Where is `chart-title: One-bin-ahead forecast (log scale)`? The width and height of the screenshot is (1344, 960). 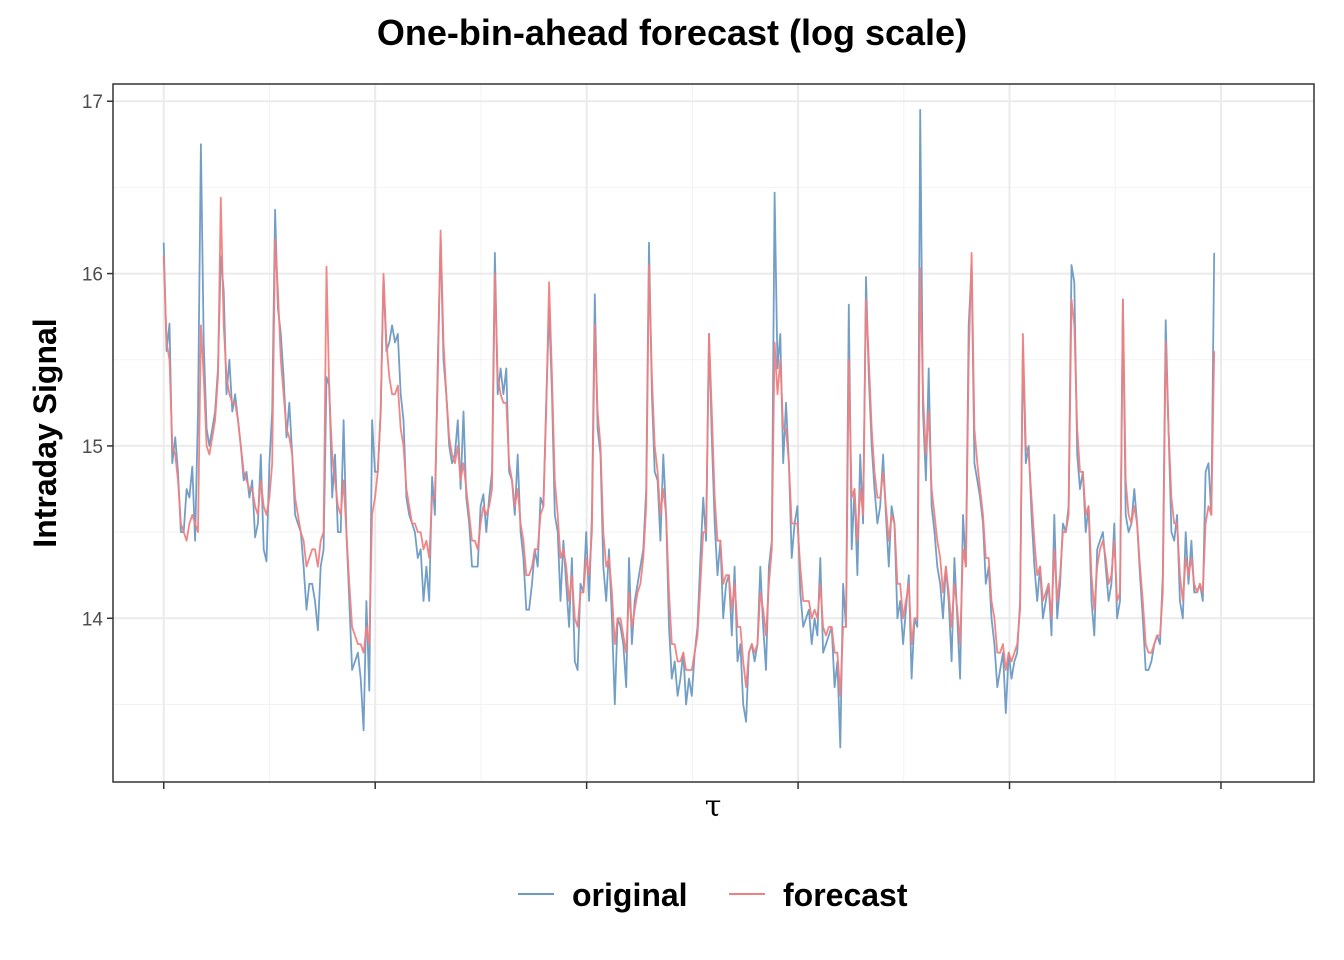
chart-title: One-bin-ahead forecast (log scale) is located at coordinates (672, 32).